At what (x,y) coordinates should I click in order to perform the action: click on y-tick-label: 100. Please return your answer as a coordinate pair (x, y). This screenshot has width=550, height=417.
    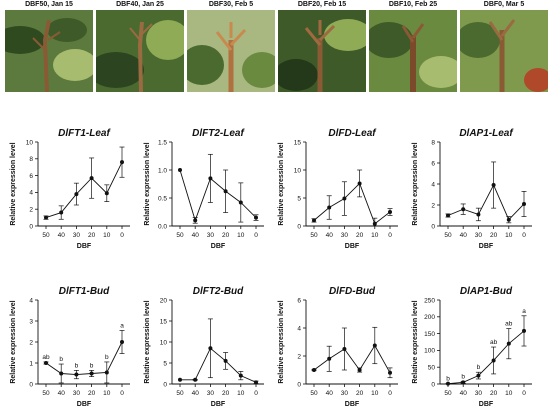
    Looking at the image, I should click on (429, 351).